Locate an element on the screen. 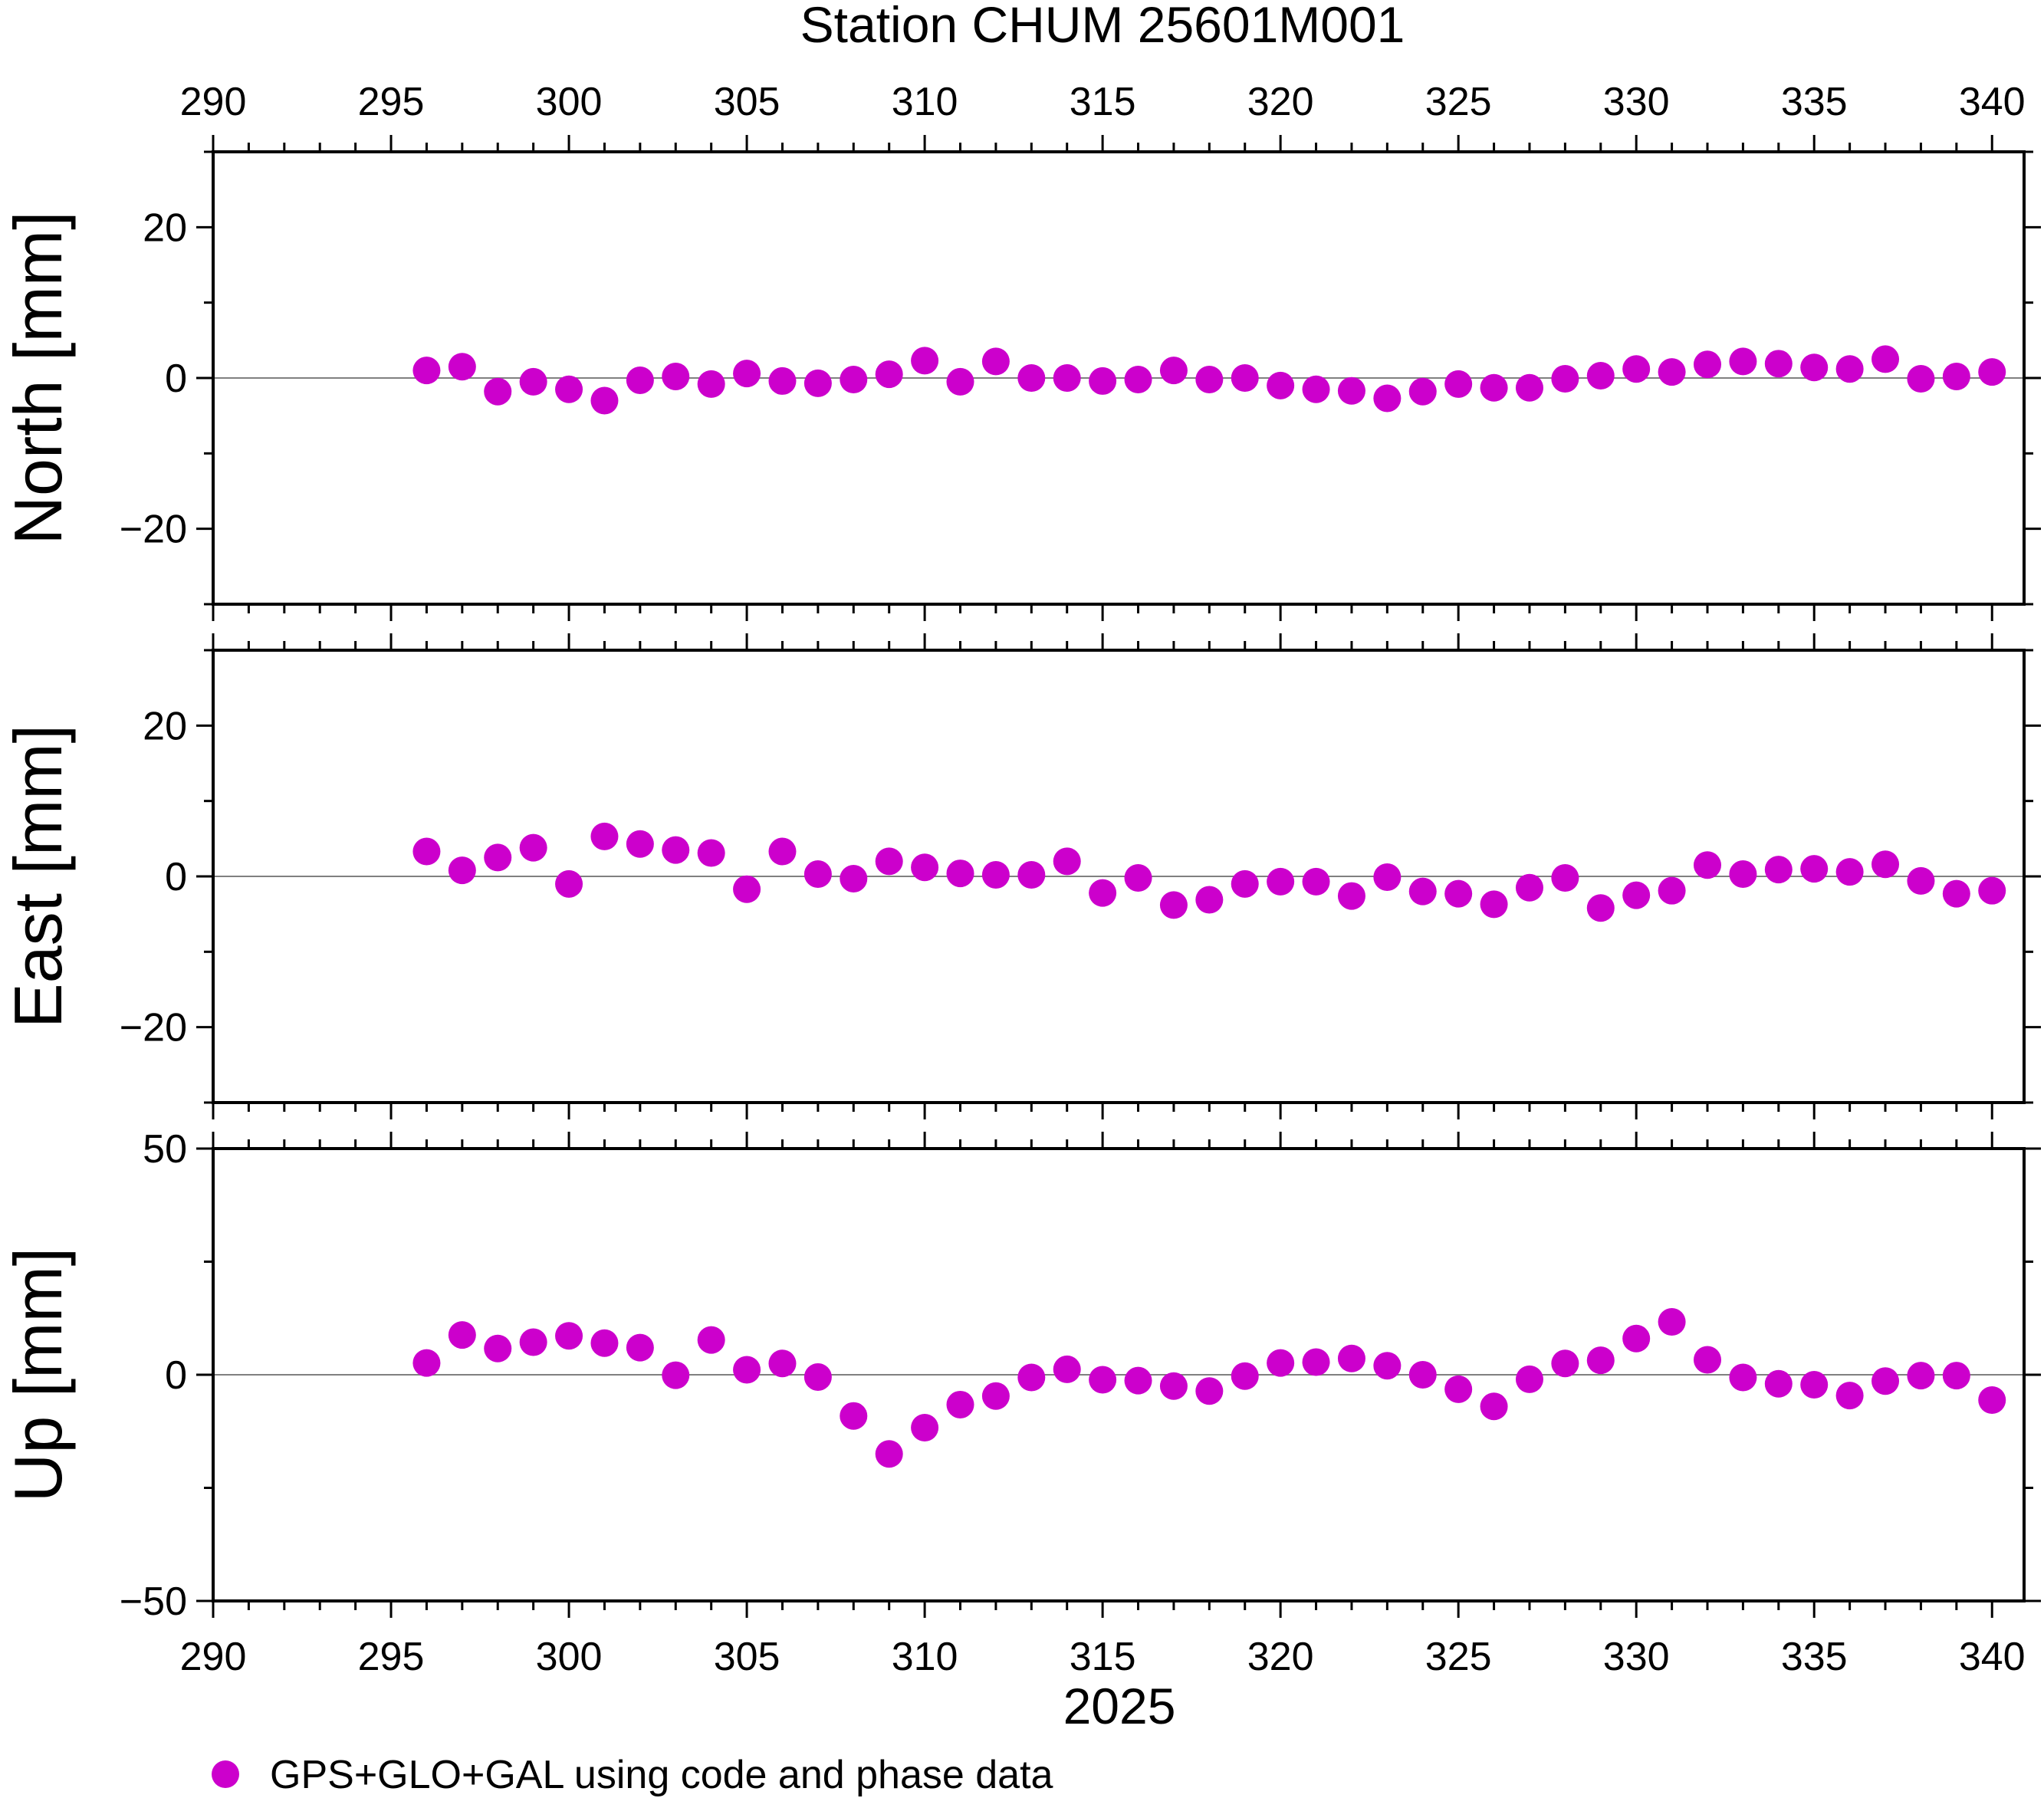 Image resolution: width=2044 pixels, height=1798 pixels. x-tick-label-top: 315 is located at coordinates (1103, 102).